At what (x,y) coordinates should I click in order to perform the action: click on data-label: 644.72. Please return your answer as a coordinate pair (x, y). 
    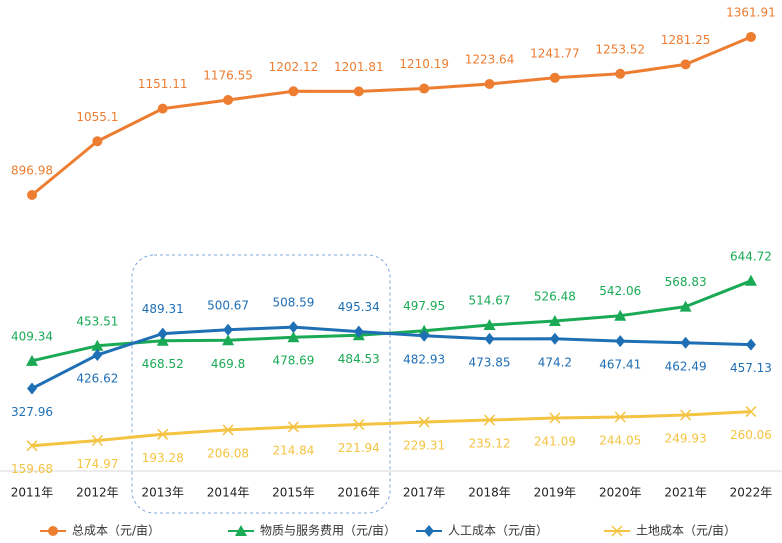
    Looking at the image, I should click on (751, 256).